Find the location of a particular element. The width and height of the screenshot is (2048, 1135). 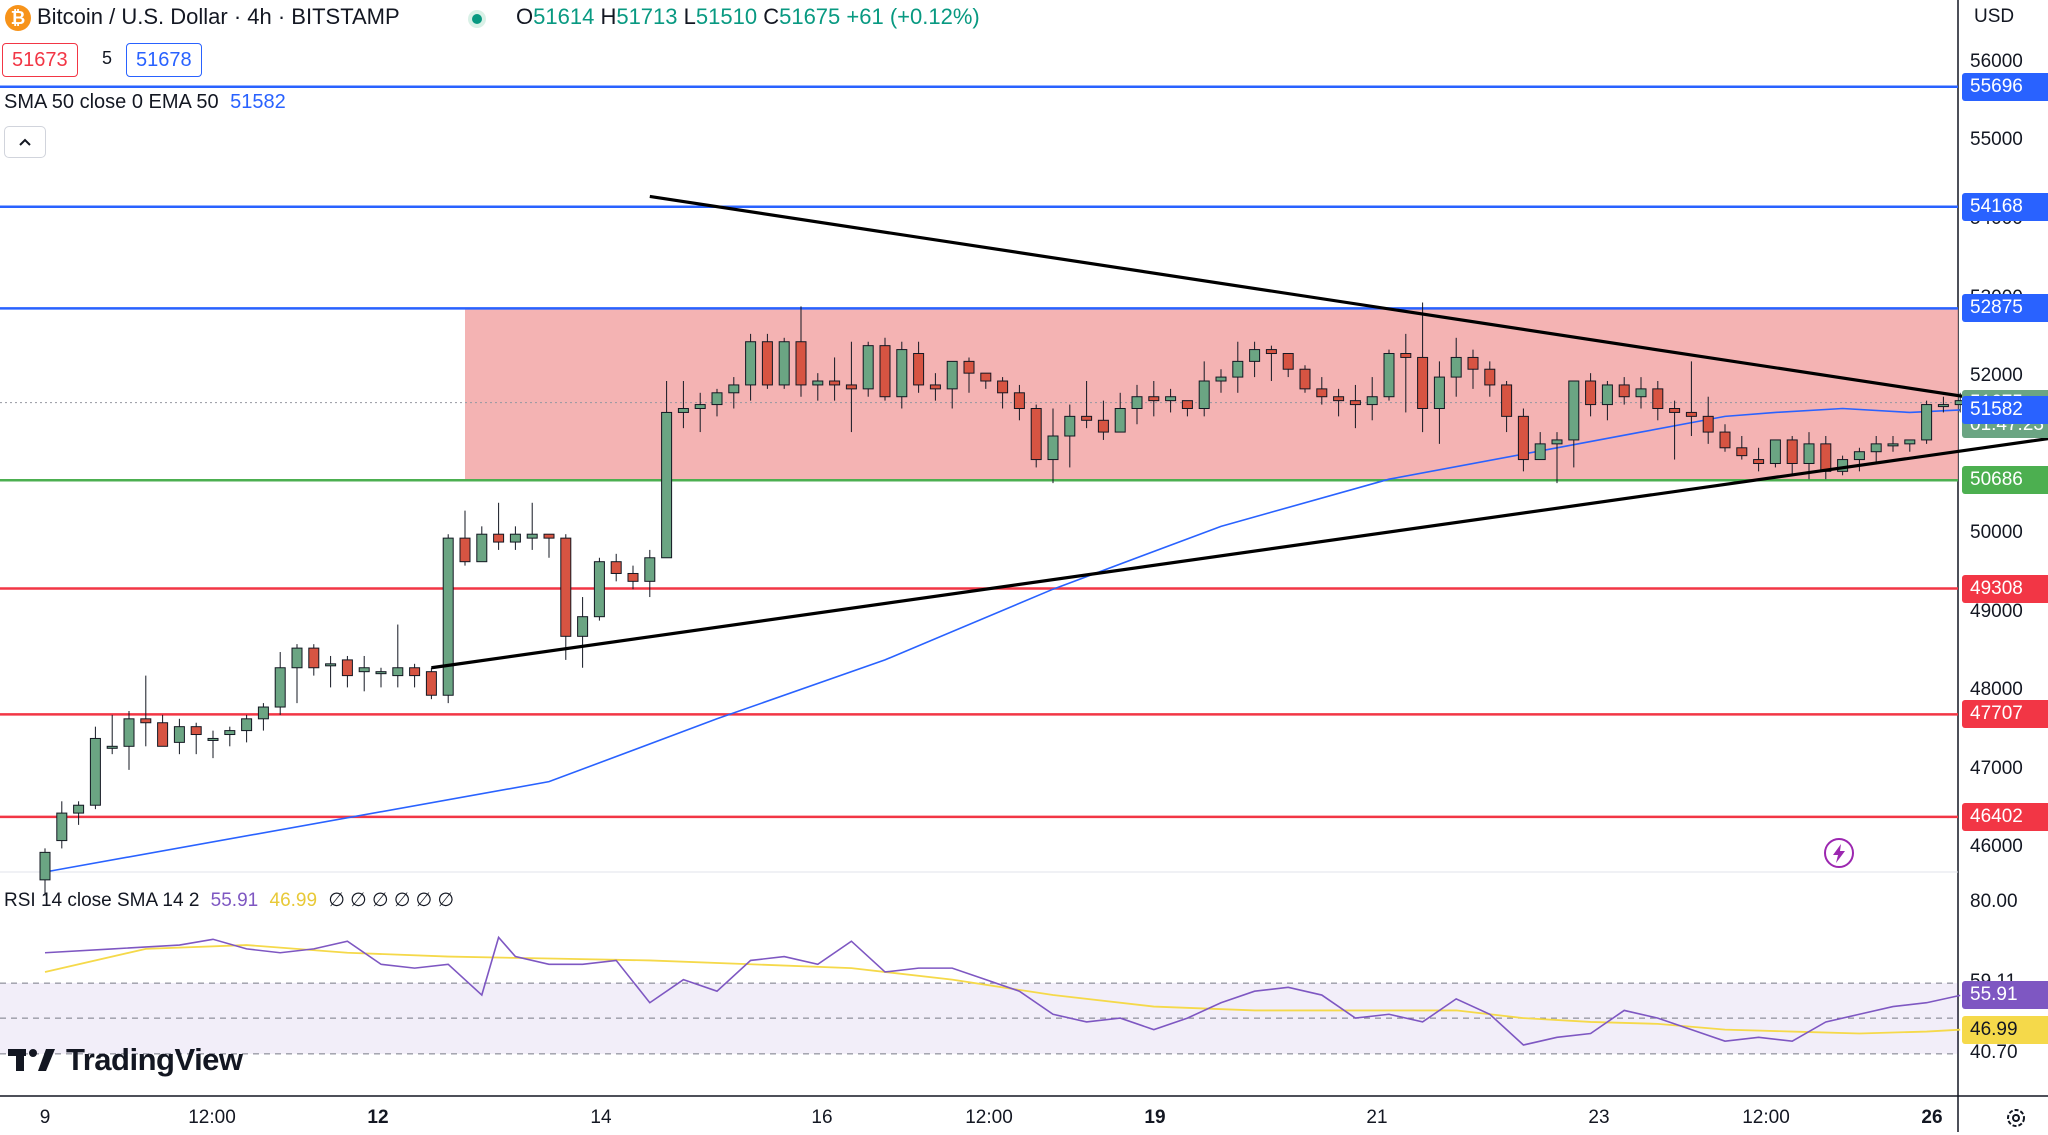

tradingview-logo: TradingView is located at coordinates (125, 1060).